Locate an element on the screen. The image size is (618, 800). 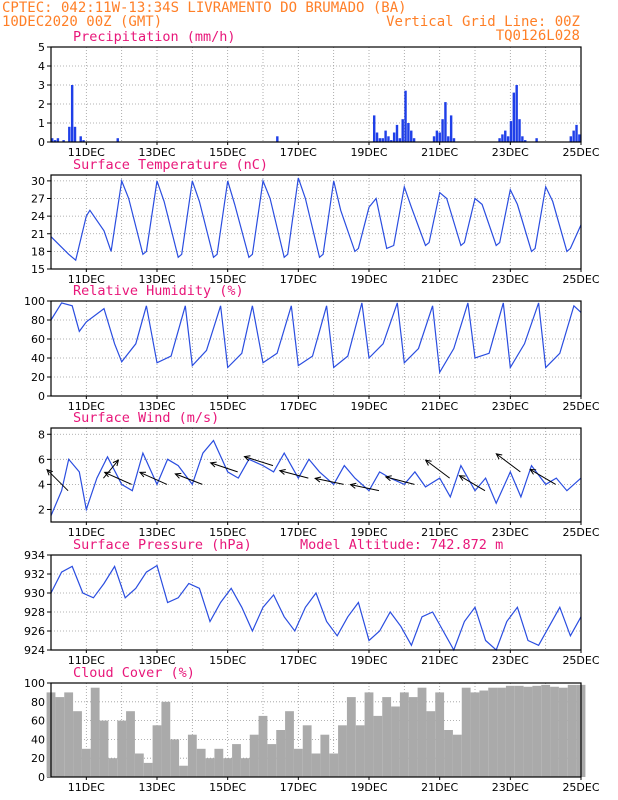
y-tick-label: 15 is located at coordinates (38, 269).